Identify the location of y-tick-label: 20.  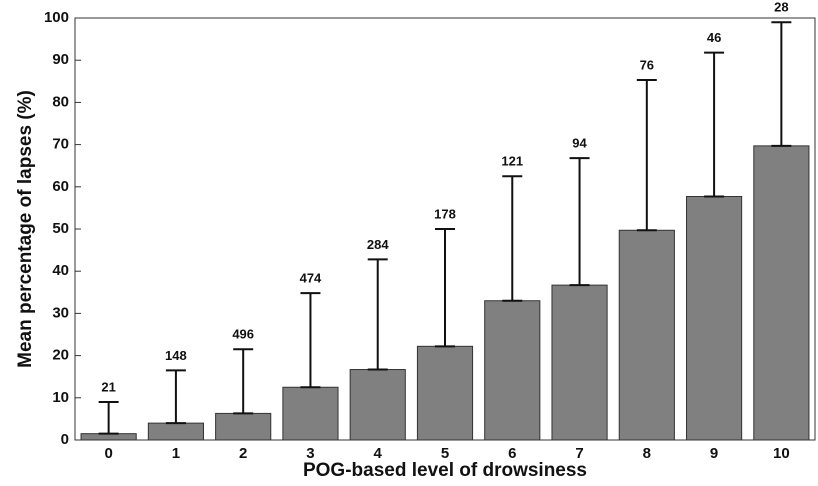
(60, 355).